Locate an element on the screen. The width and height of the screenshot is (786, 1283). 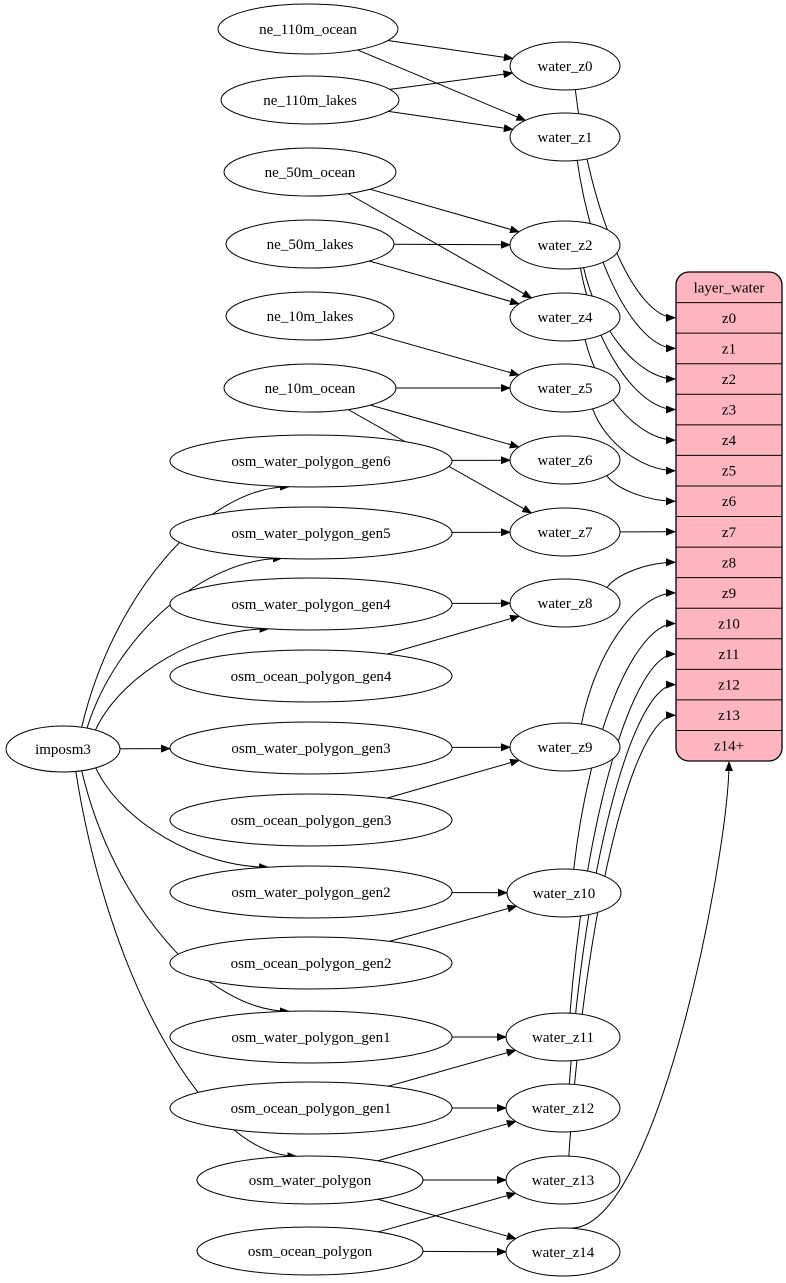
table-row-z5: z5 is located at coordinates (729, 472).